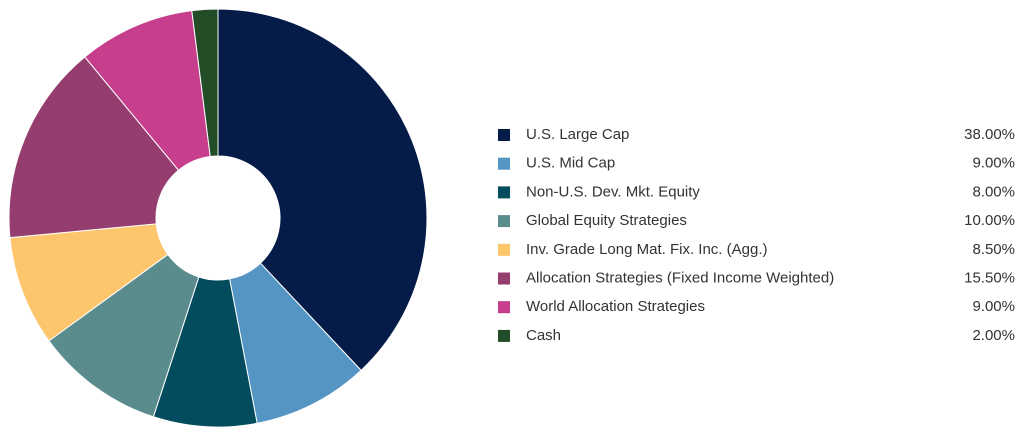 The image size is (1018, 428). I want to click on value-label: 38.00%, so click(989, 134).